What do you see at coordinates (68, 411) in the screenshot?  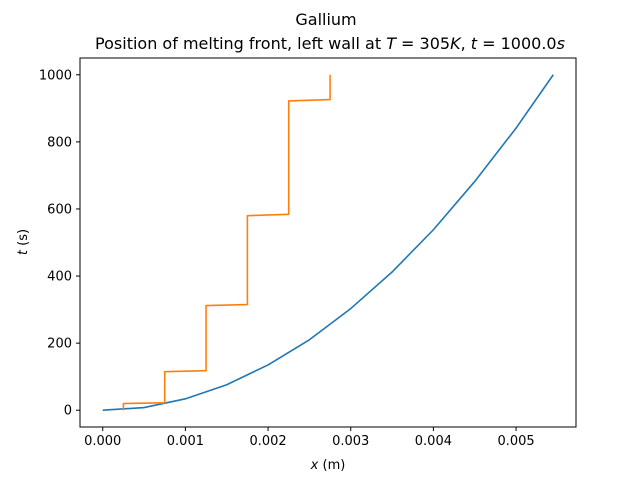 I see `y-tick-label: 0` at bounding box center [68, 411].